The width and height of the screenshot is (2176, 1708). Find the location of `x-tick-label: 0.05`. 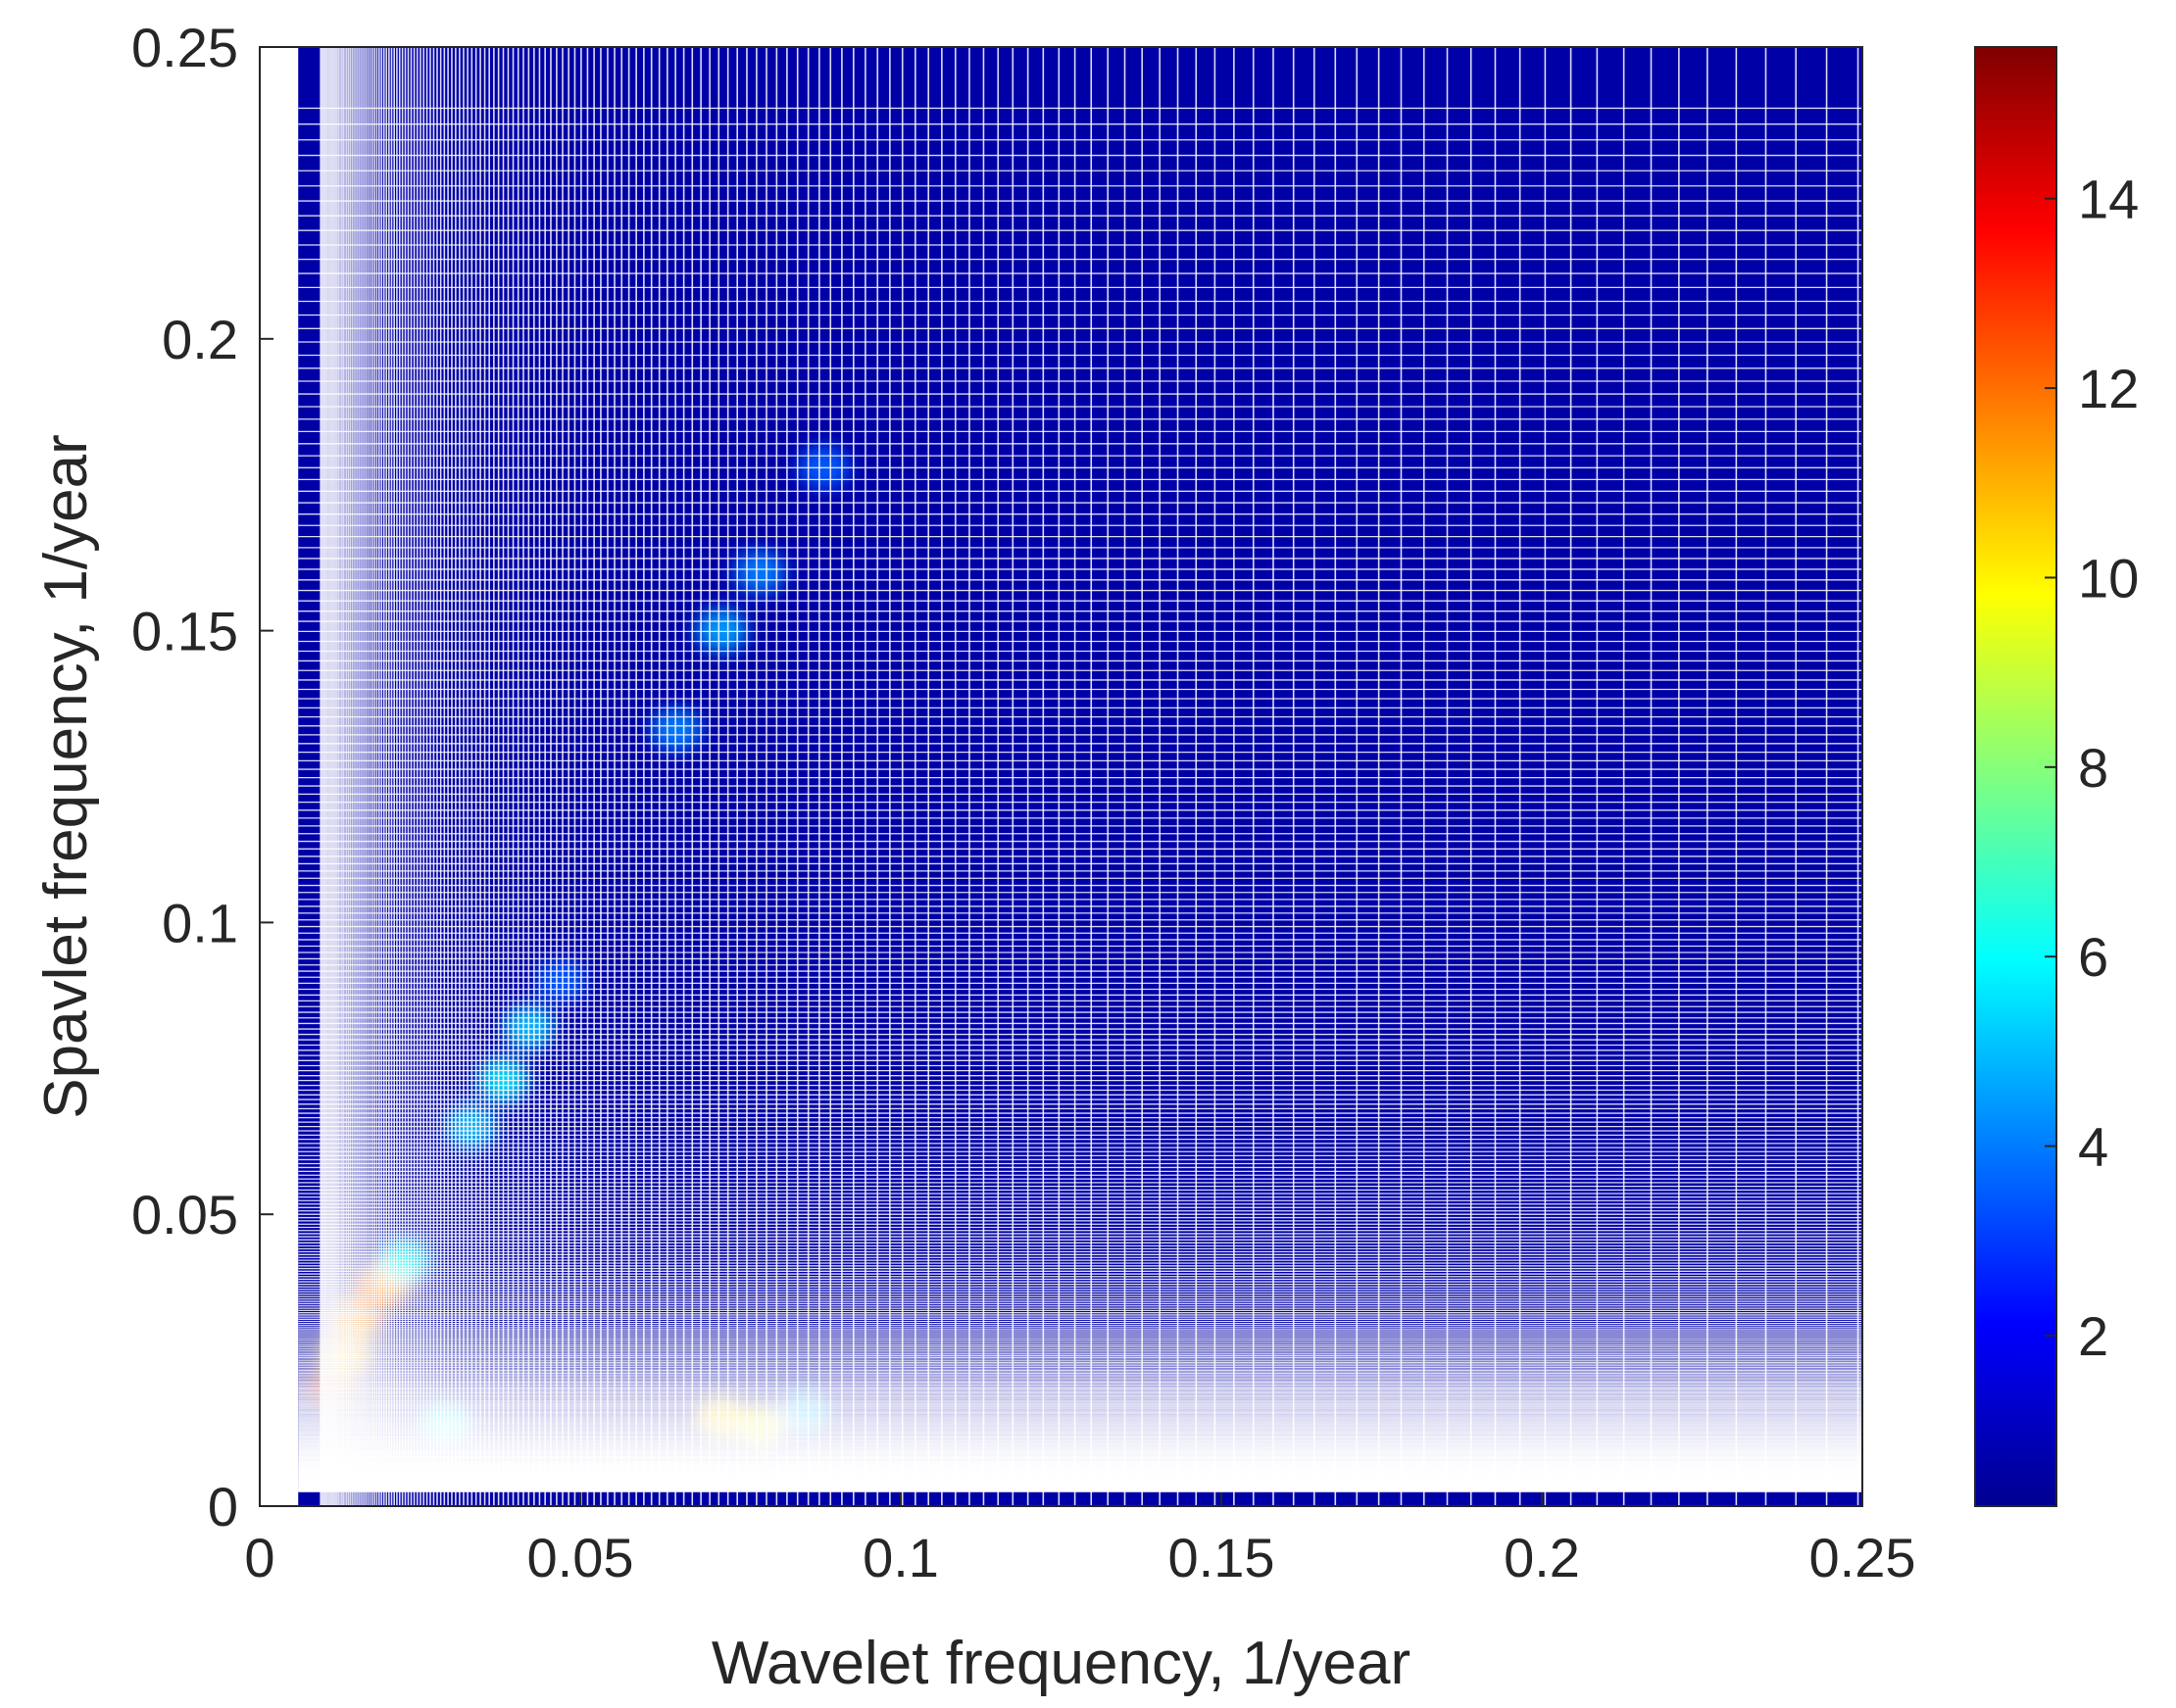

x-tick-label: 0.05 is located at coordinates (580, 1557).